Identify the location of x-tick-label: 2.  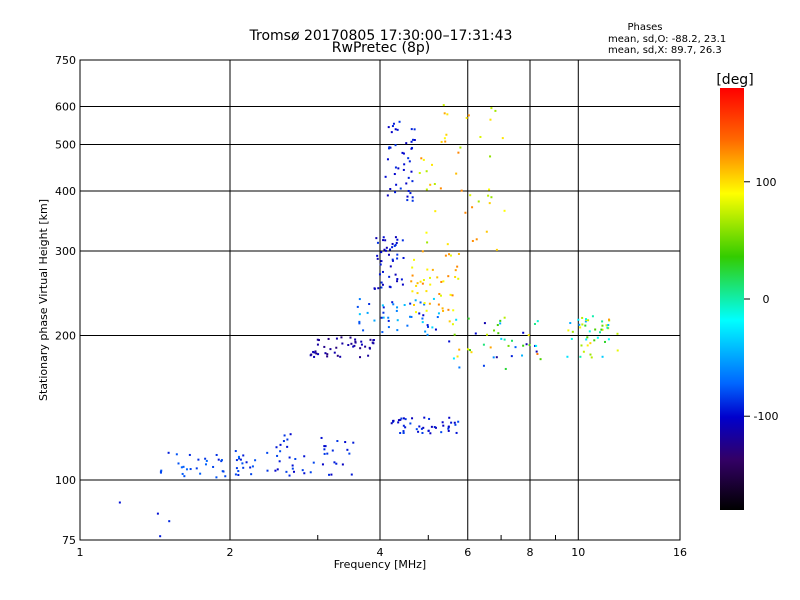
(230, 552).